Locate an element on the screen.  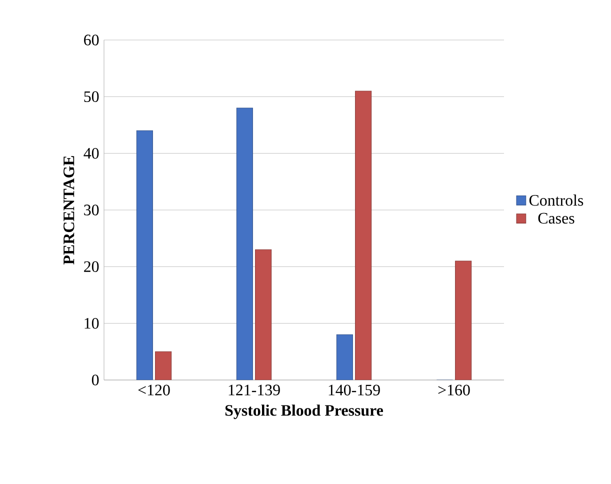
y-tick-label: 30 is located at coordinates (91, 210).